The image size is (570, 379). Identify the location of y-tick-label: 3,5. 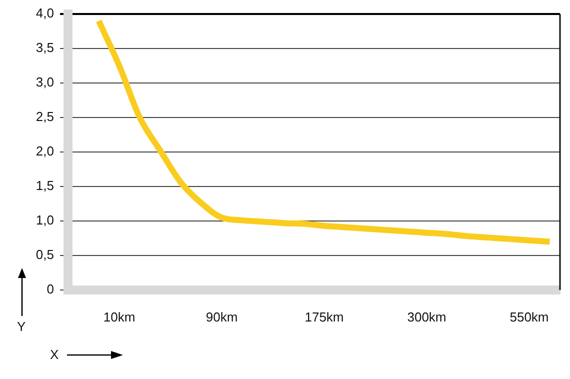
(45, 48).